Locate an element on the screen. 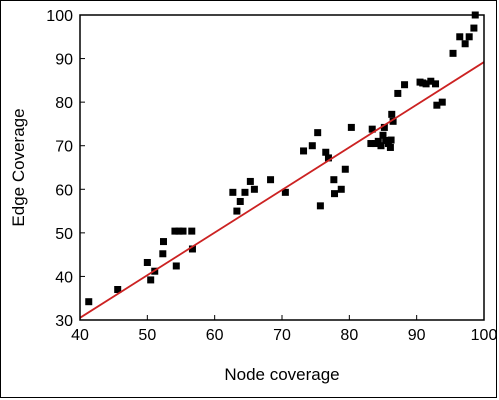  x-tick-label: 40 is located at coordinates (80, 335).